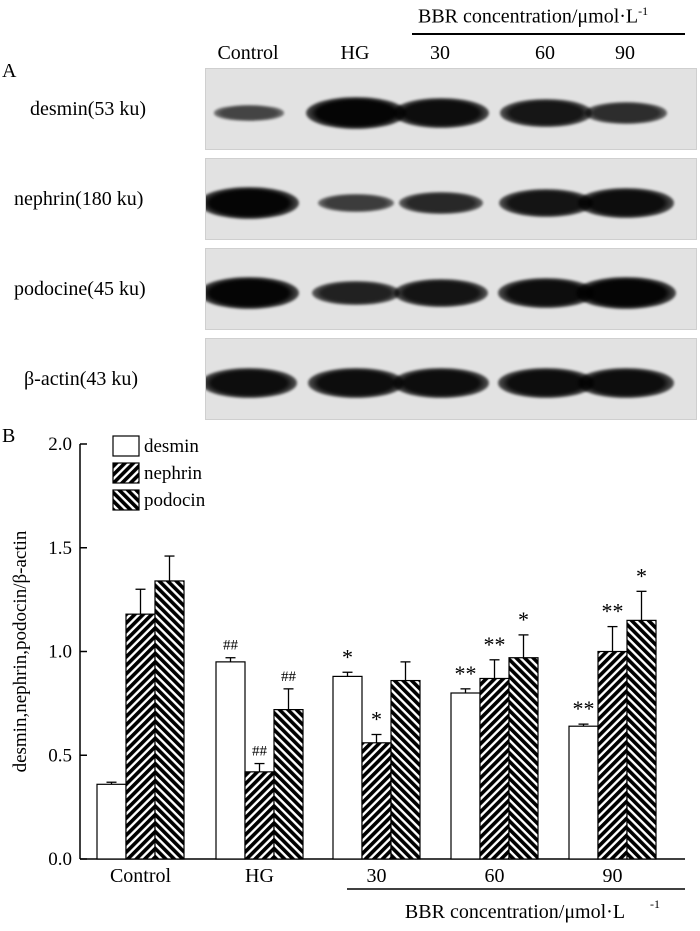  Describe the element at coordinates (60, 755) in the screenshot. I see `y-tick-label: 0.5` at that location.